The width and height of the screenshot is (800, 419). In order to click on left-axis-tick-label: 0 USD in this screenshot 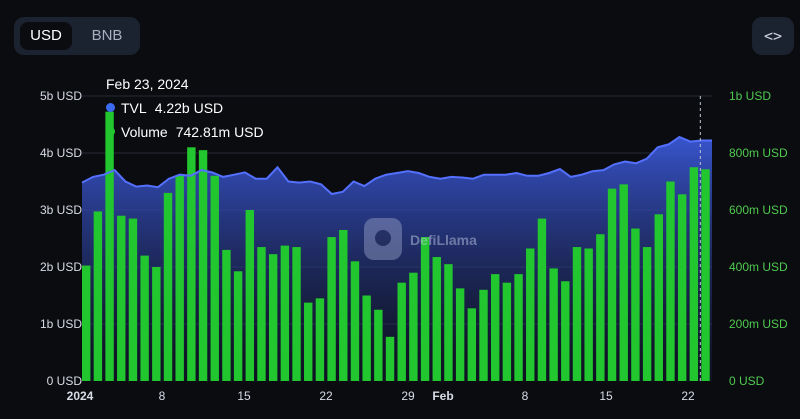, I will do `click(65, 381)`.